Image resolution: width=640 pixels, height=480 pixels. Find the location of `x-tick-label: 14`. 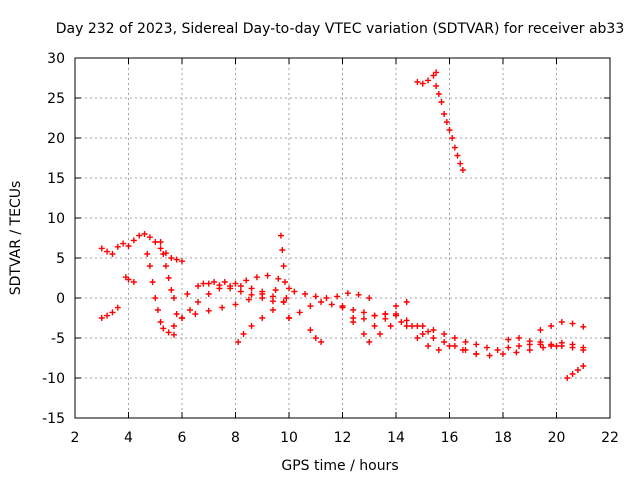

x-tick-label: 14 is located at coordinates (396, 438).